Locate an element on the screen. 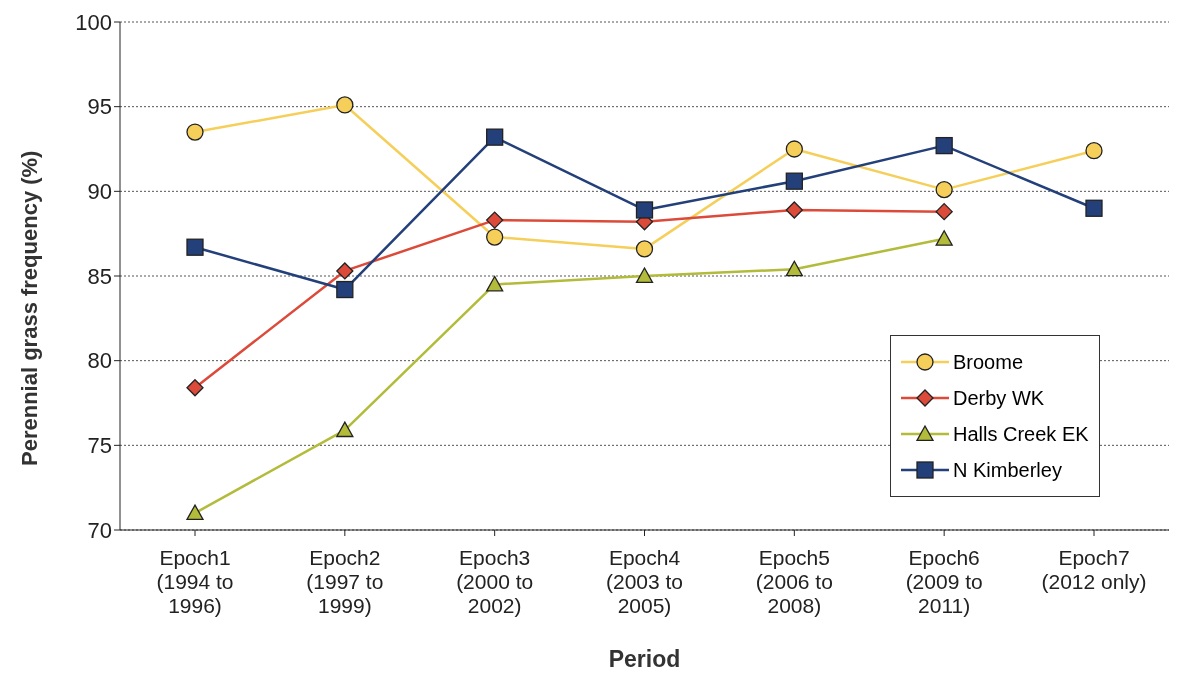 The width and height of the screenshot is (1185, 691). legend-label: N Kimberley is located at coordinates (1007, 470).